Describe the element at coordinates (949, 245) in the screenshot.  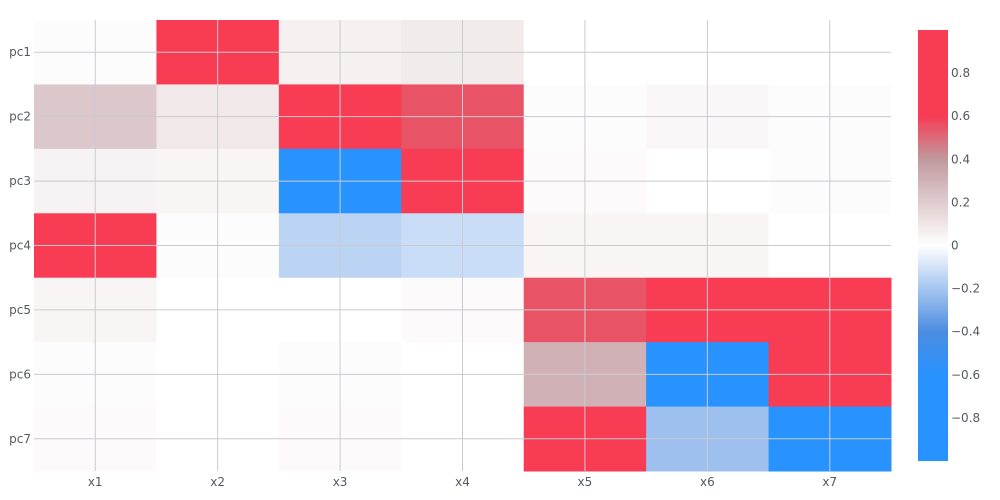
I see `colorbar: 0.8 0.6 0.4 0.2 0 −0.2 −0.4 −0.6 −0.8` at that location.